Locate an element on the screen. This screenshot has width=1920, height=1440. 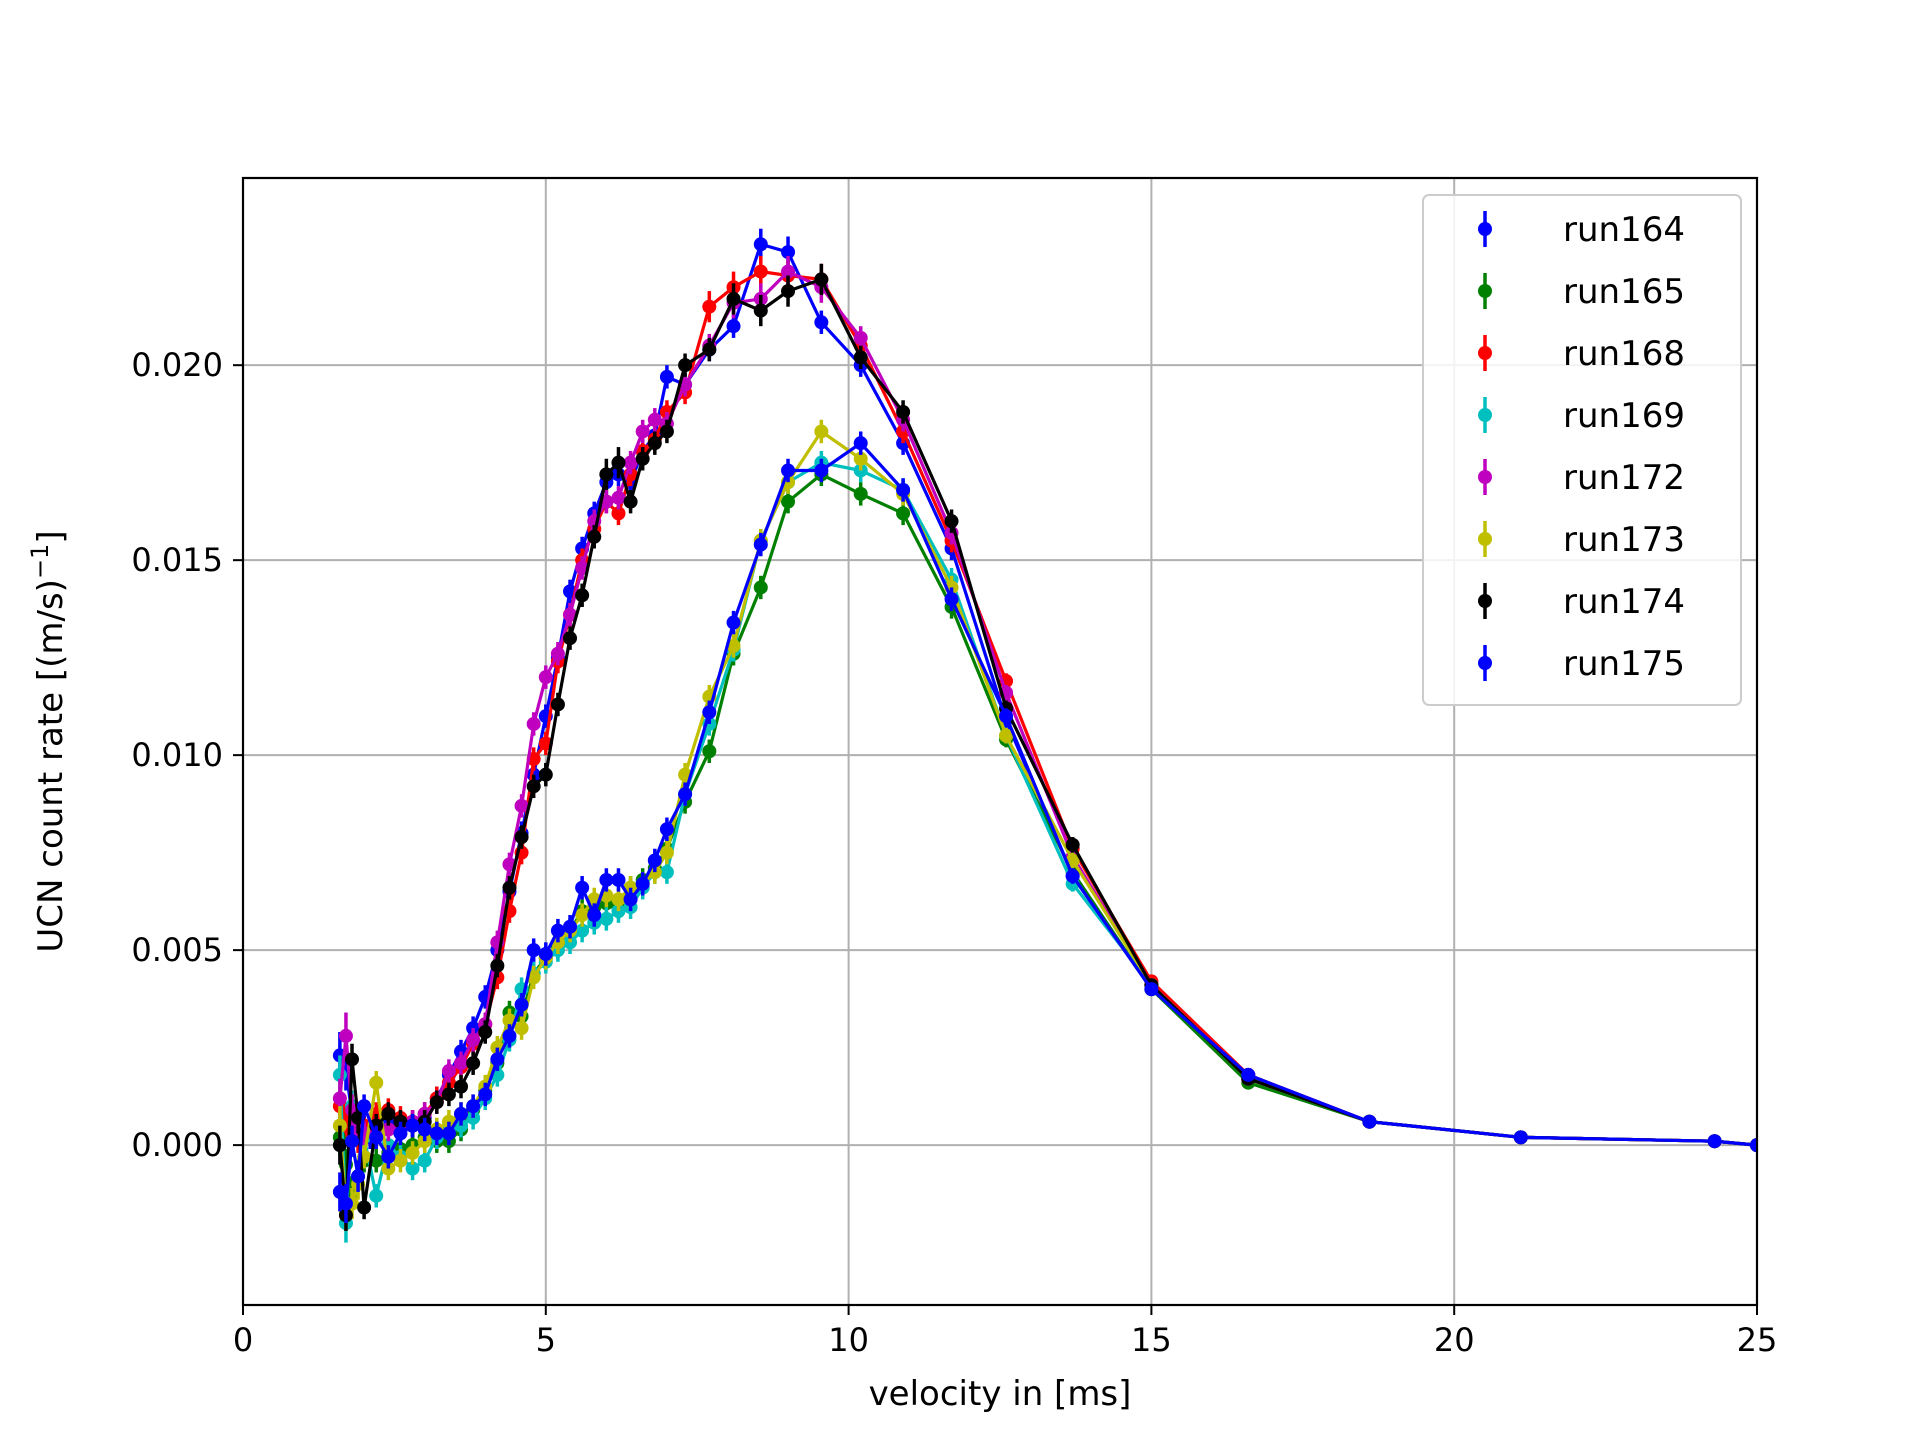
y-axis-title-main: UCN count rate [(m/s) is located at coordinates (51, 766).